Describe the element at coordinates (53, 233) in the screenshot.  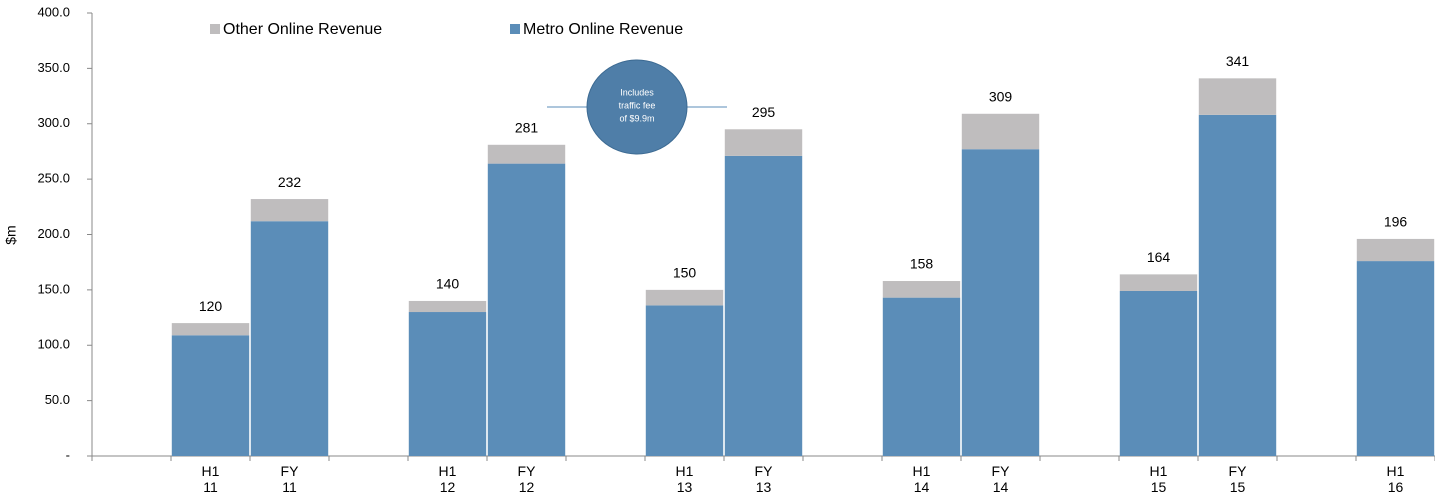
I see `y-tick-label: 200.0` at that location.